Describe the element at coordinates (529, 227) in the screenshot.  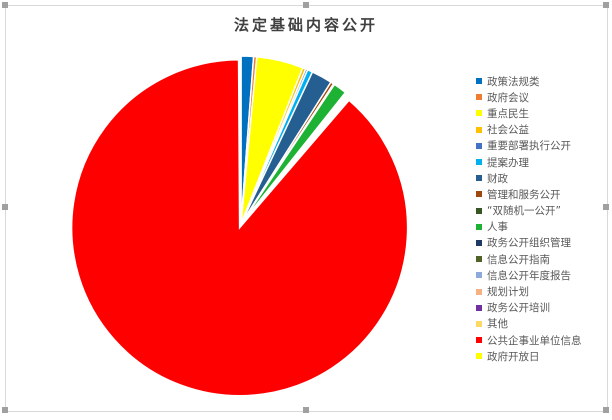
I see `legend-item: 人事` at that location.